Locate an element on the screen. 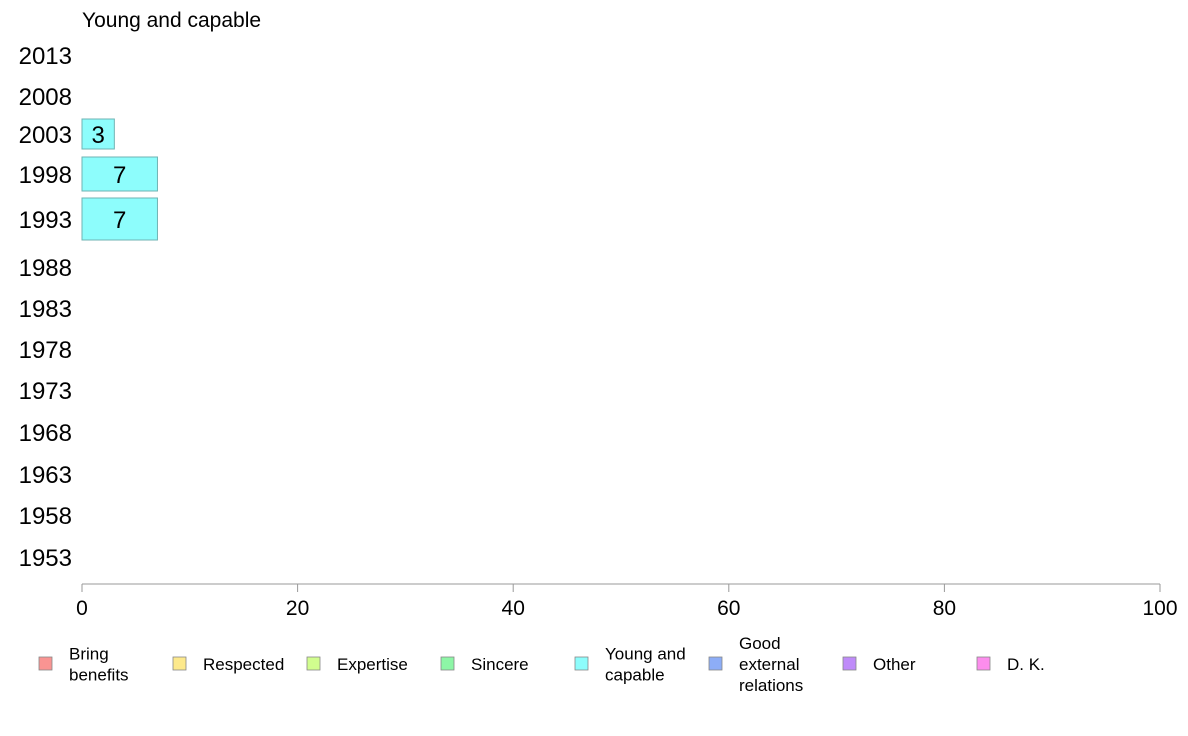  y-tick-label-1953: 1953 is located at coordinates (45, 558).